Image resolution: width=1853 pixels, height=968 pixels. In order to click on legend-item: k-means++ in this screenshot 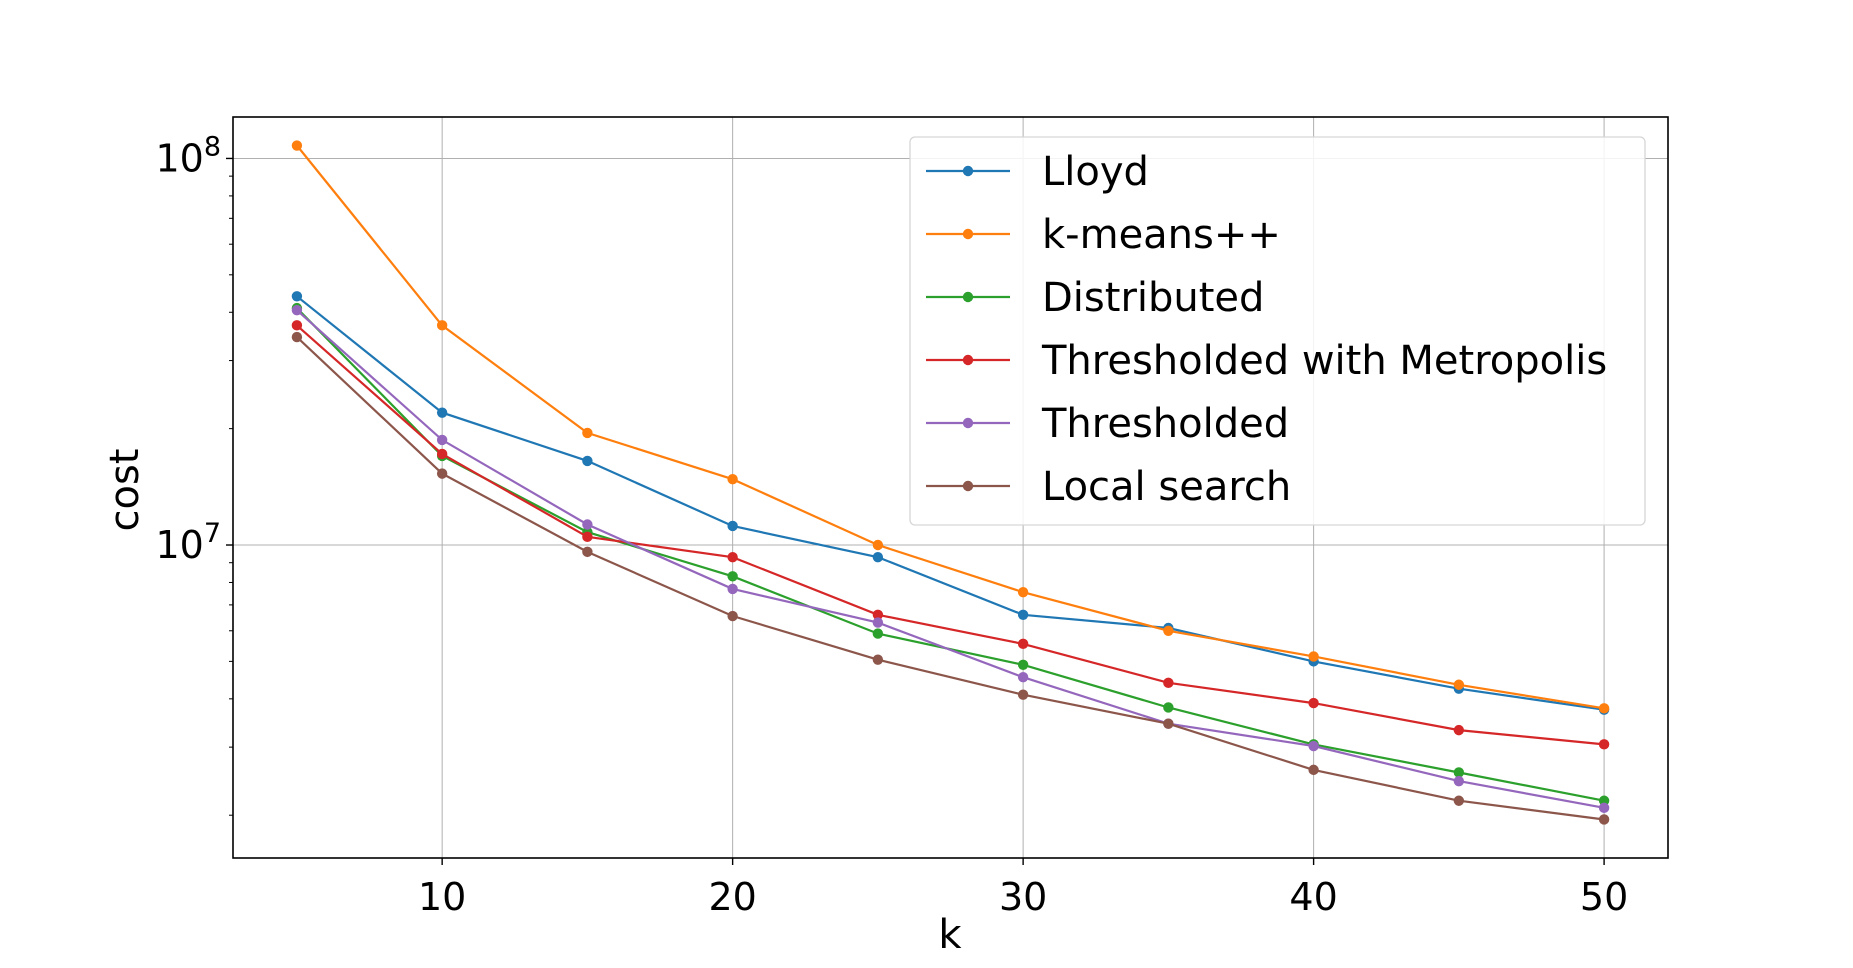, I will do `click(1103, 235)`.